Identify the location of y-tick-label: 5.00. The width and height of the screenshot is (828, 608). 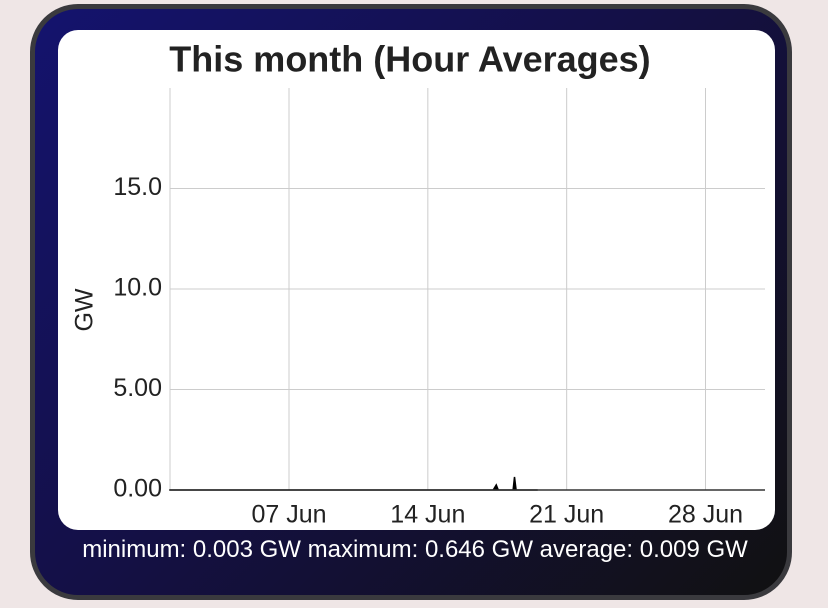
(137, 388).